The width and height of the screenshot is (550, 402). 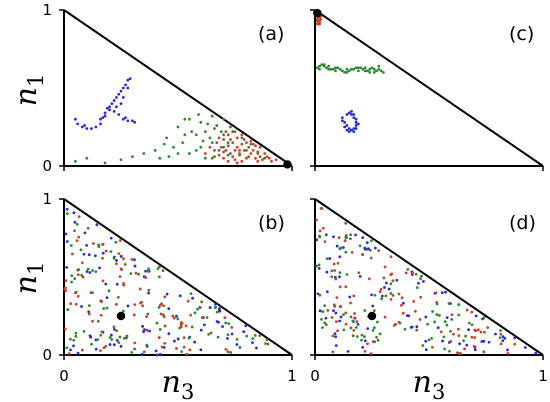 I want to click on panel-d-xtick-0: 0, so click(x=315, y=376).